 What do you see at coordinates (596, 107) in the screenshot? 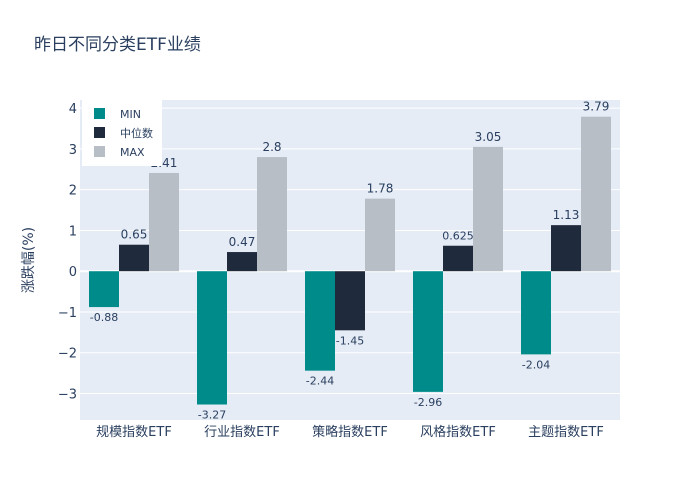
I see `data-label: 3.79` at bounding box center [596, 107].